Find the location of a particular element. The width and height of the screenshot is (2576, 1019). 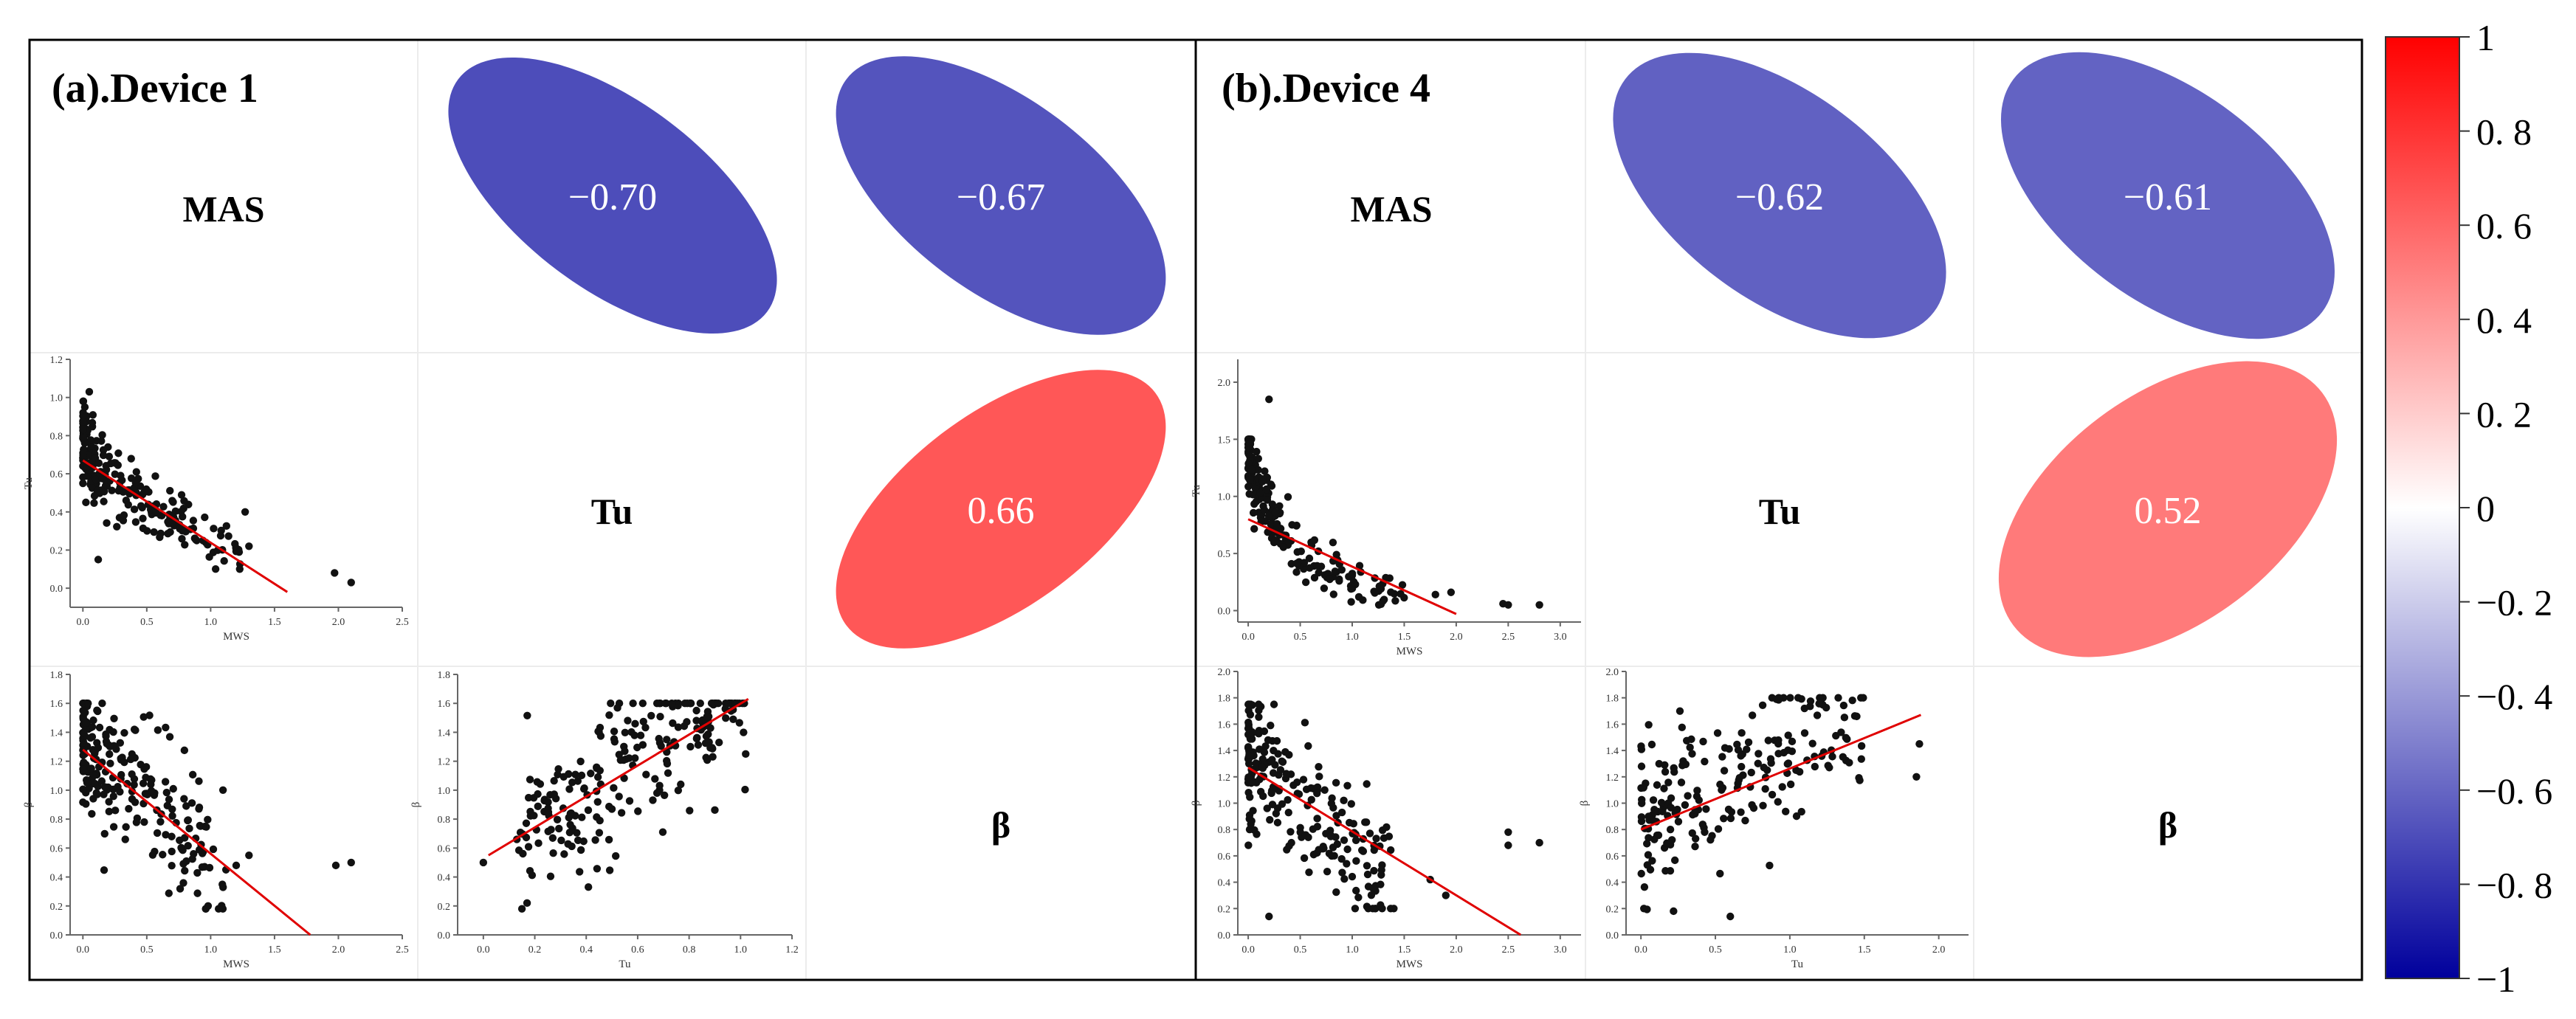

y-tick-label: 0.2 is located at coordinates (444, 907).